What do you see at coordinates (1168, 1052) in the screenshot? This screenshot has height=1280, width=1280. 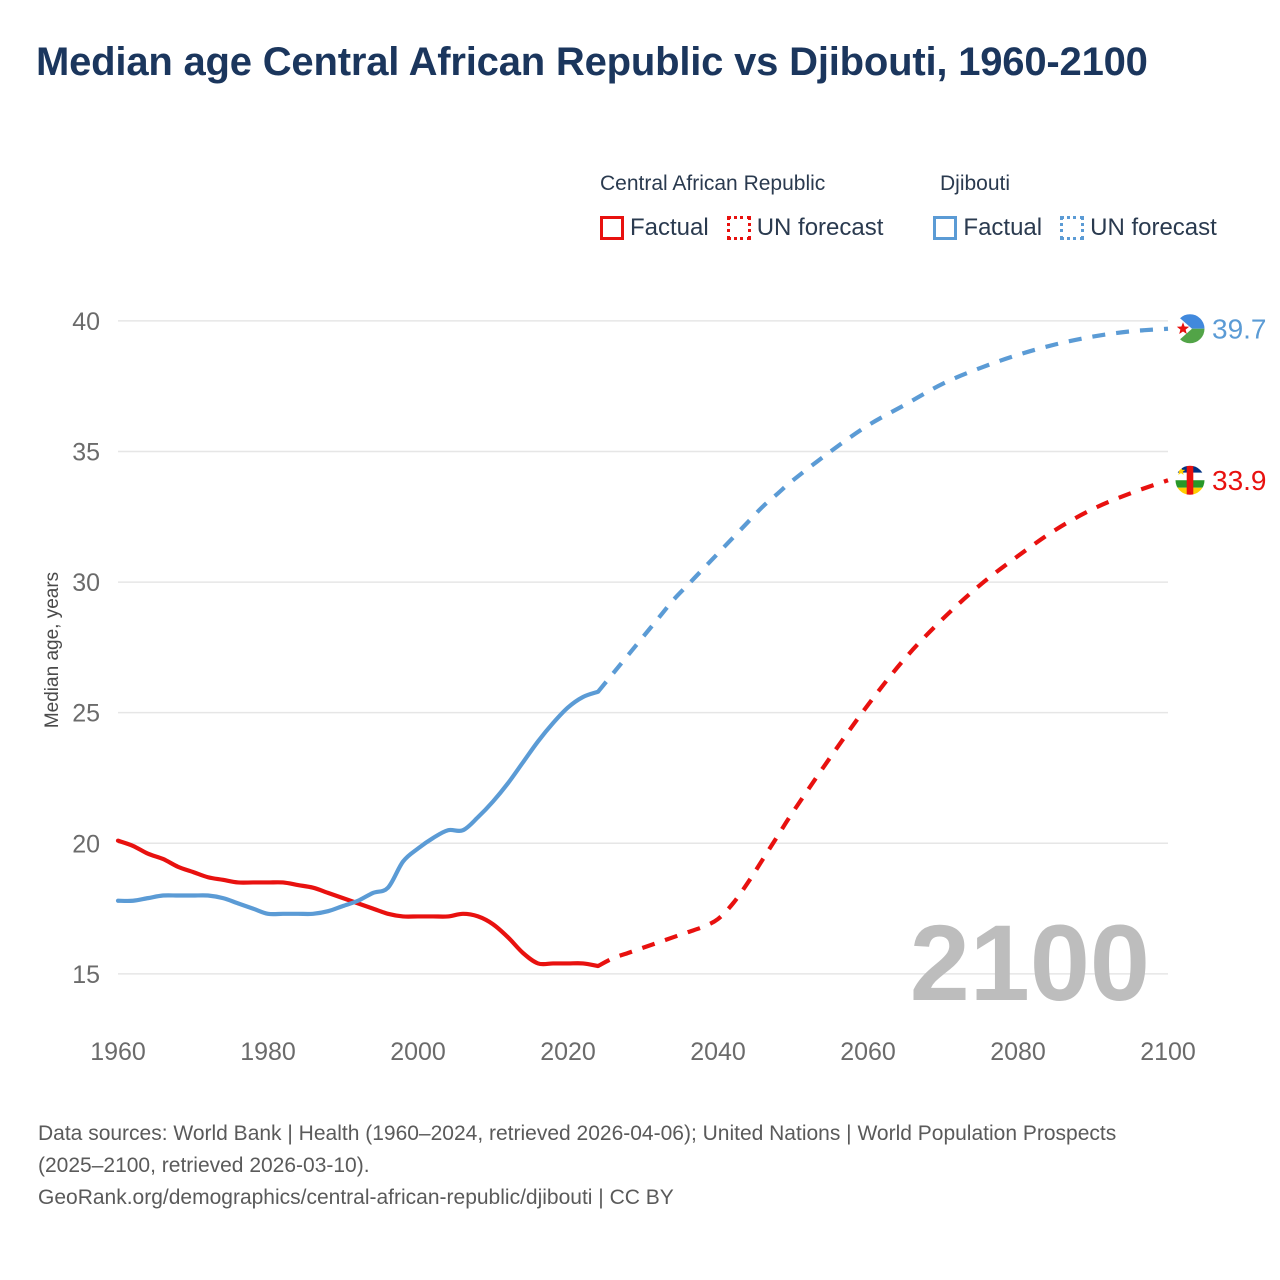 I see `x-tick-label: 2100` at bounding box center [1168, 1052].